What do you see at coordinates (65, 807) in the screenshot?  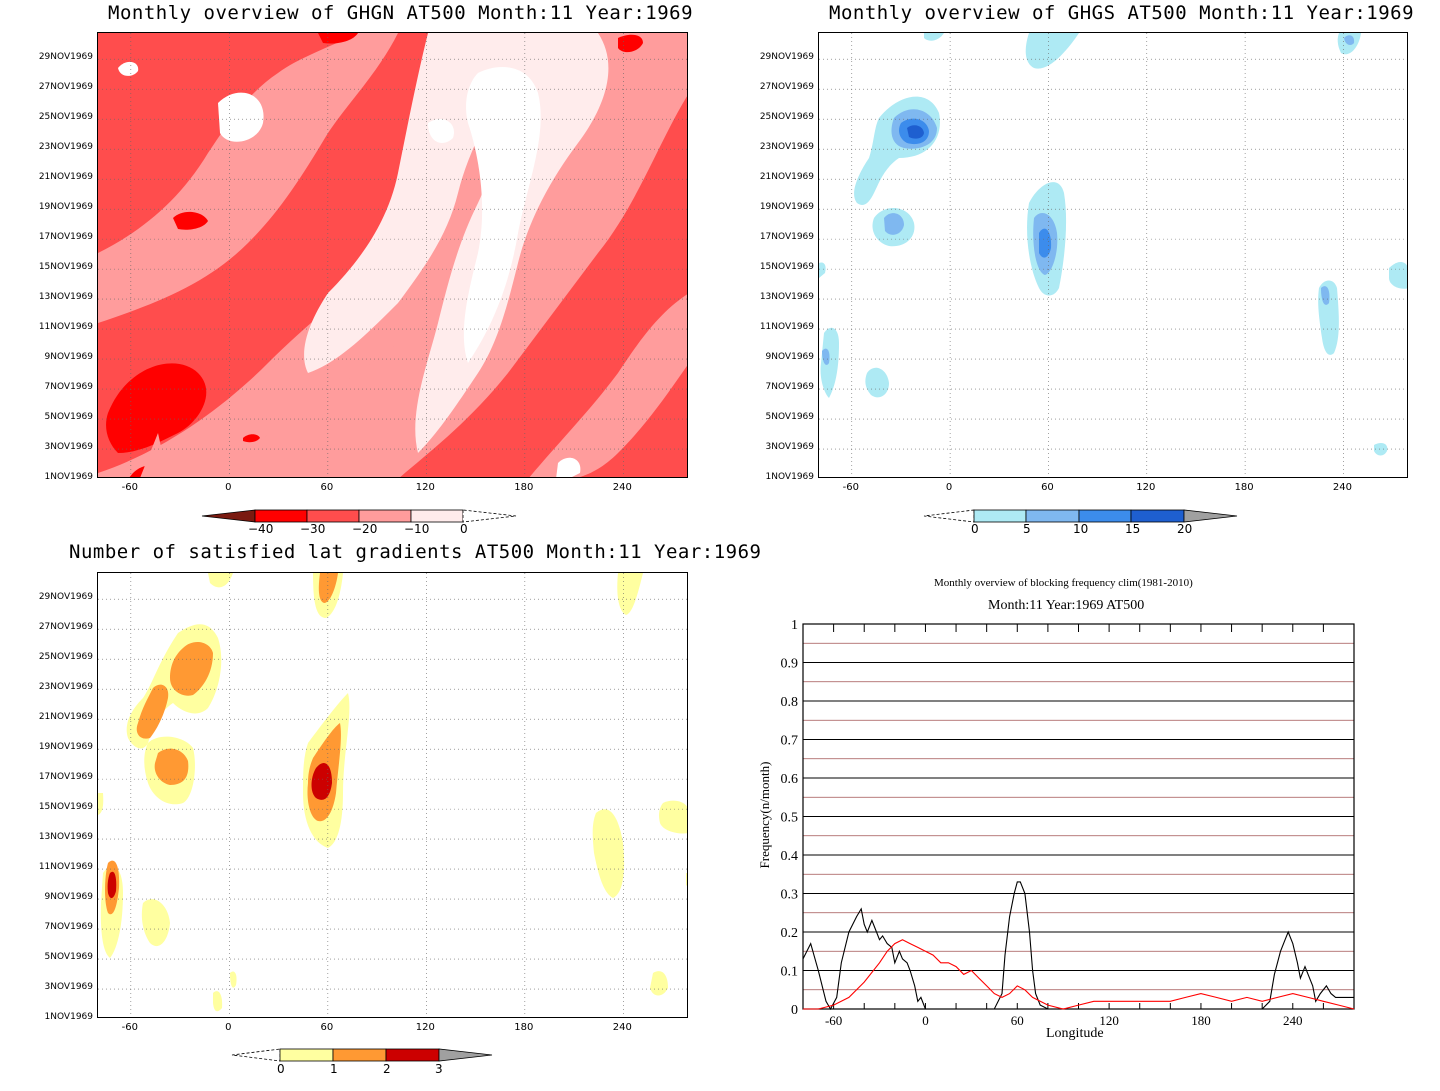 I see `gradients-date-label: 15NOV1969` at bounding box center [65, 807].